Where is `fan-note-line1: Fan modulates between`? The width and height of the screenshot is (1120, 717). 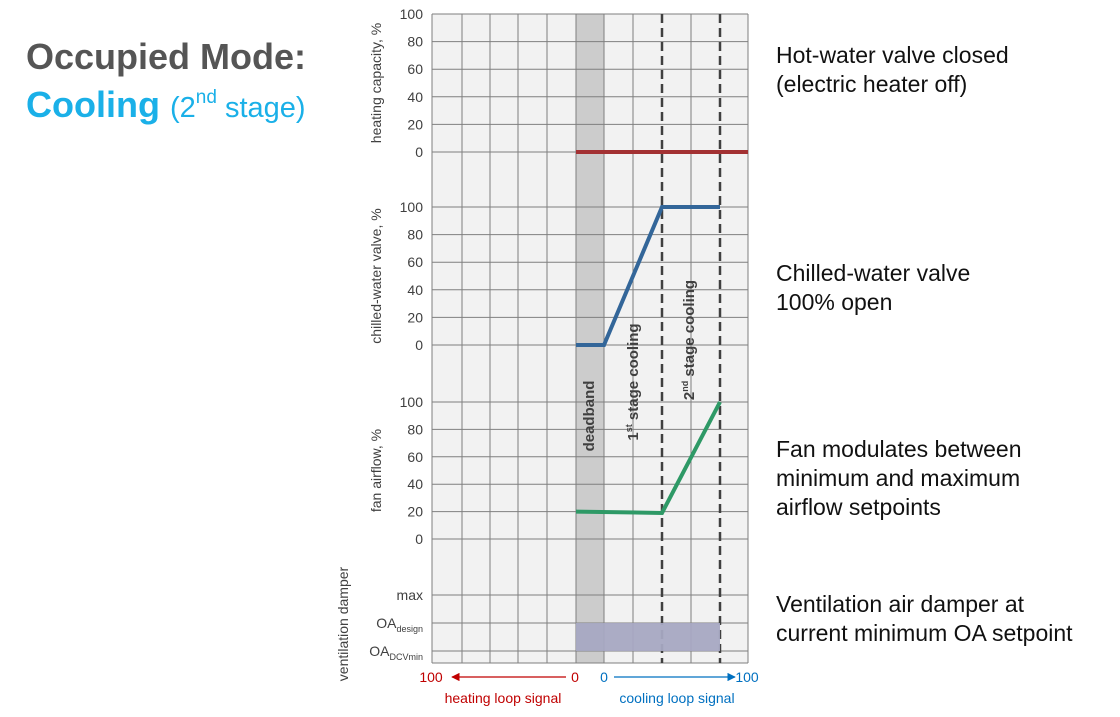 fan-note-line1: Fan modulates between is located at coordinates (899, 449).